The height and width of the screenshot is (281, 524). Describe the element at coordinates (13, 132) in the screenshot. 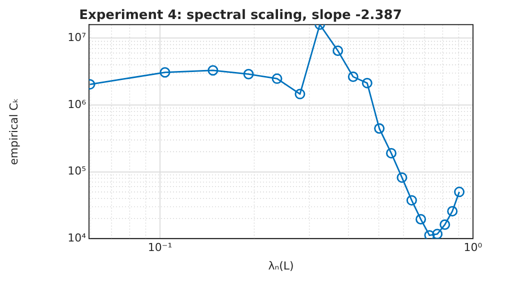

I see `y-axis-title: empirical Cₖ` at that location.